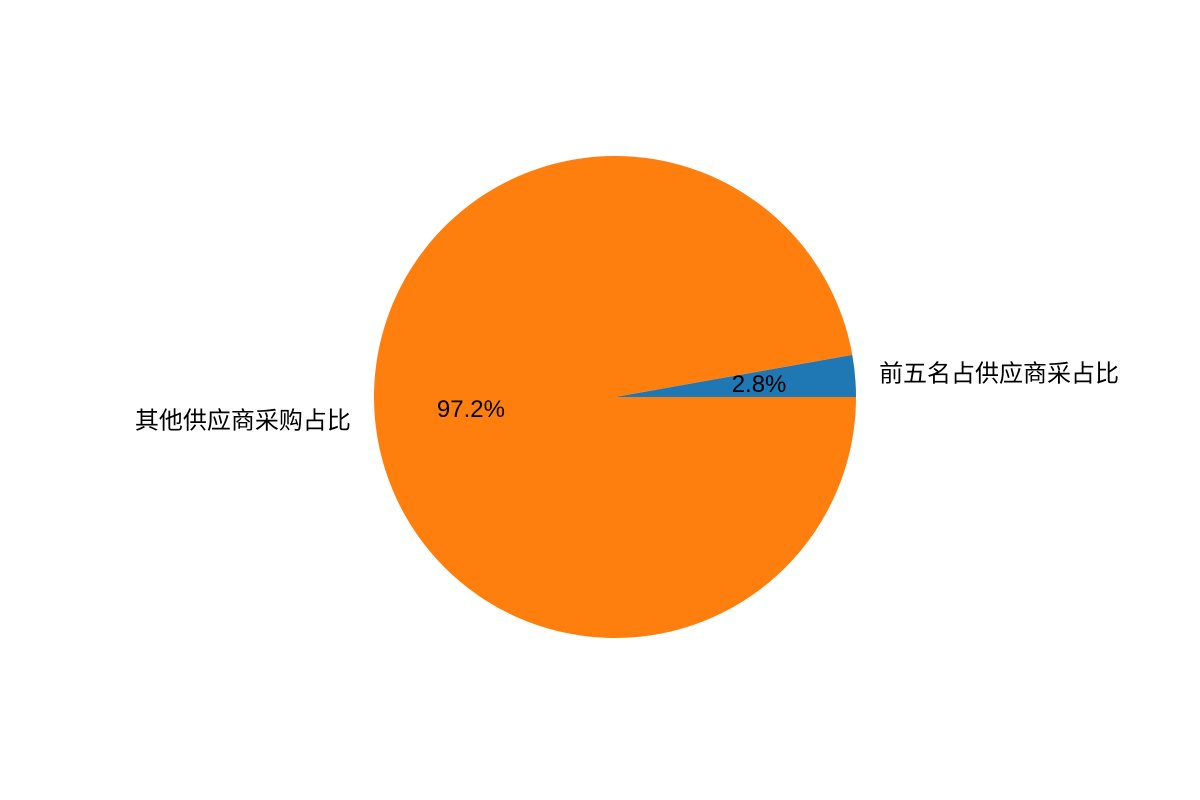  What do you see at coordinates (243, 420) in the screenshot?
I see `pie-category-label-1: 其他供应商采购占比` at bounding box center [243, 420].